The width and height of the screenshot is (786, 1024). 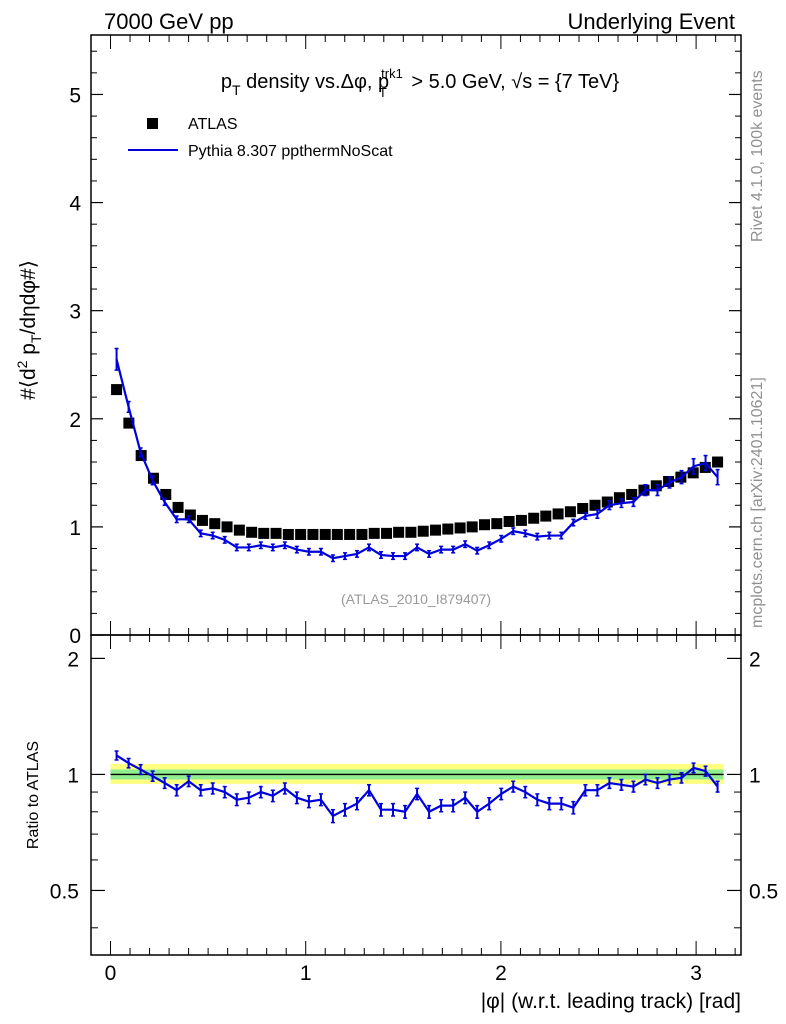 I want to click on ratio-ytick-label-left: 1, so click(x=73, y=775).